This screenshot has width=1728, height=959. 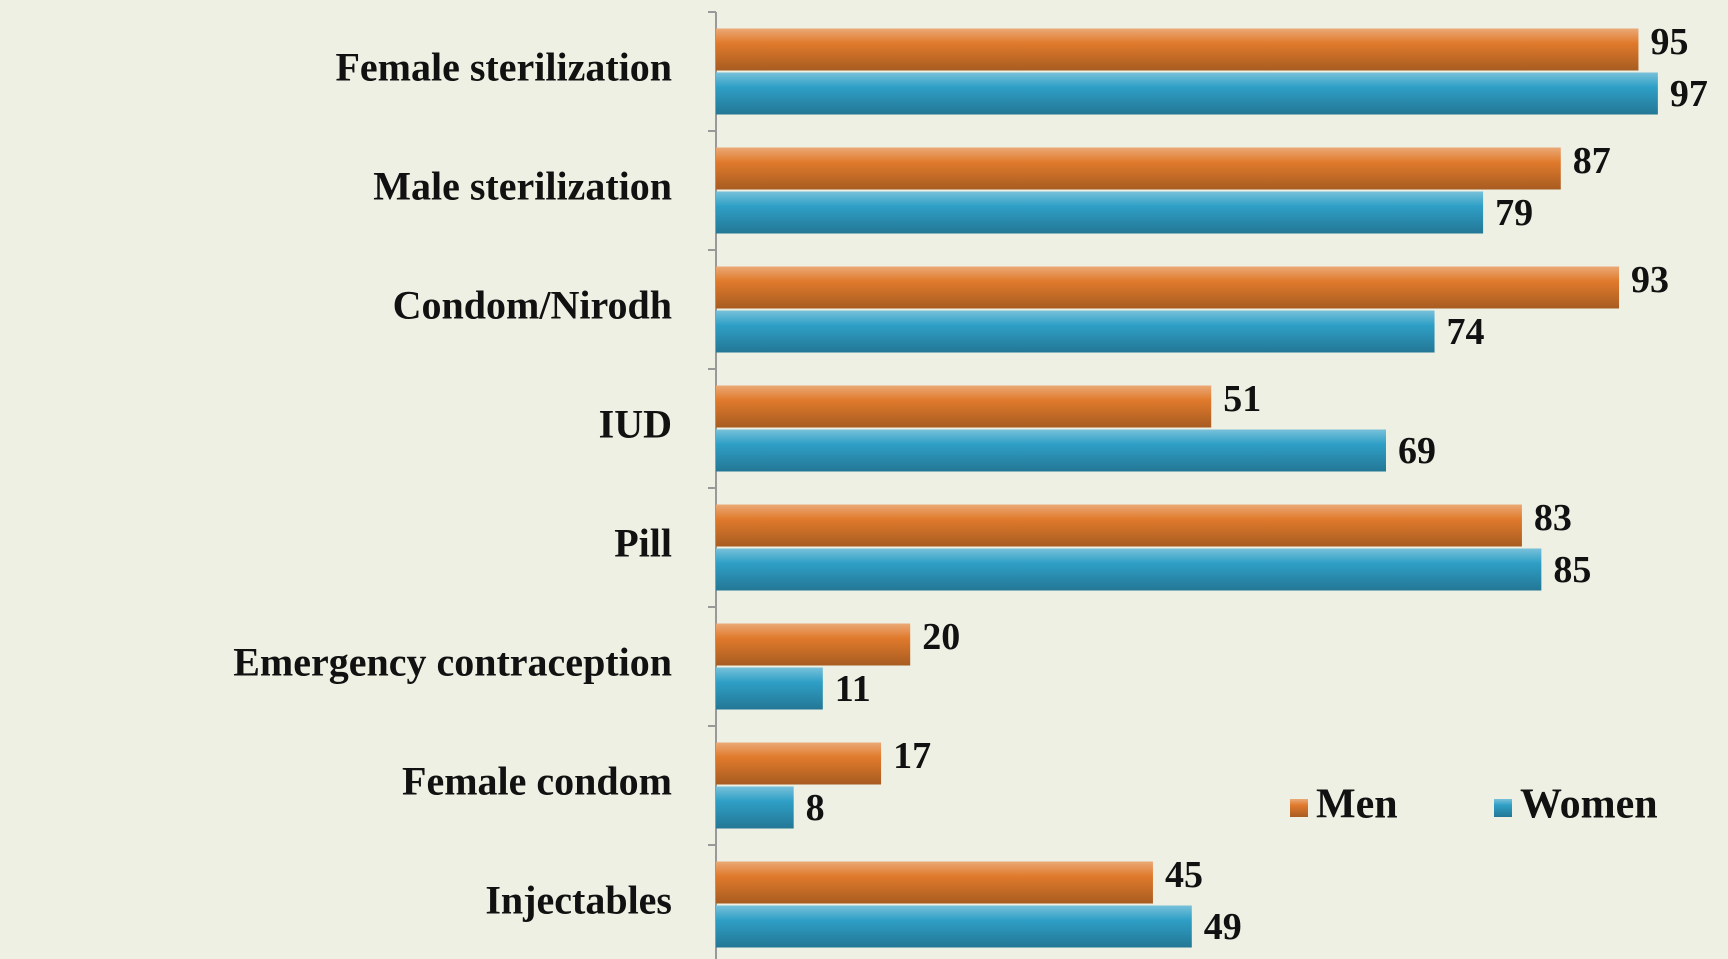 I want to click on value-label: 85, so click(x=1572, y=570).